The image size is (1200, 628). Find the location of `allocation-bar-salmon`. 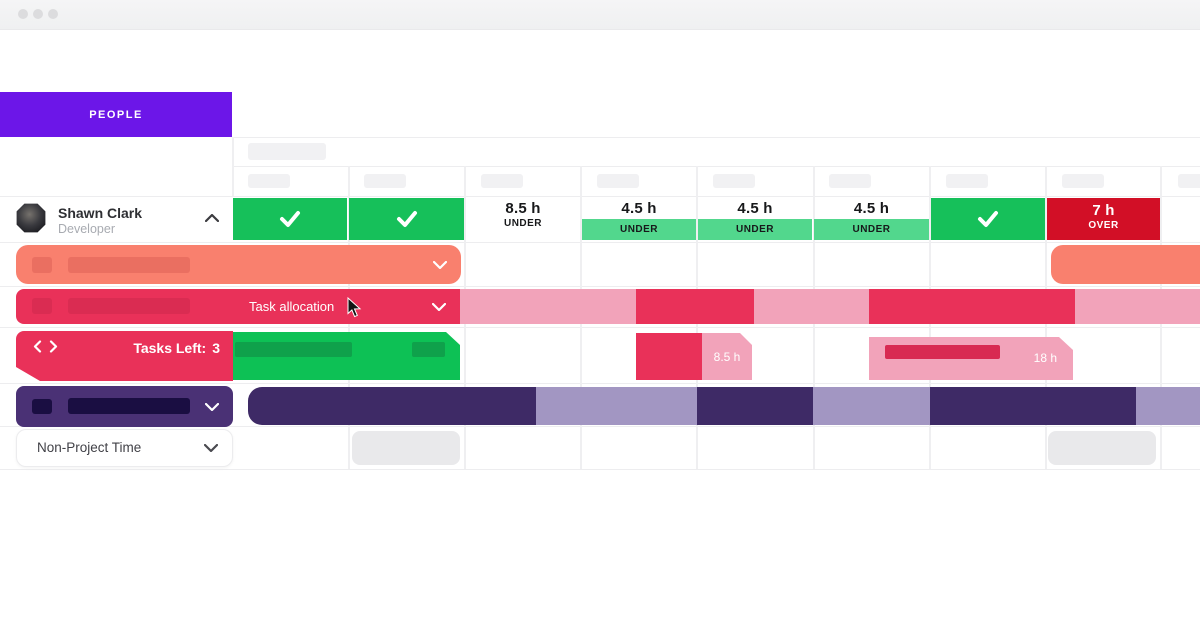

allocation-bar-salmon is located at coordinates (1125, 264).